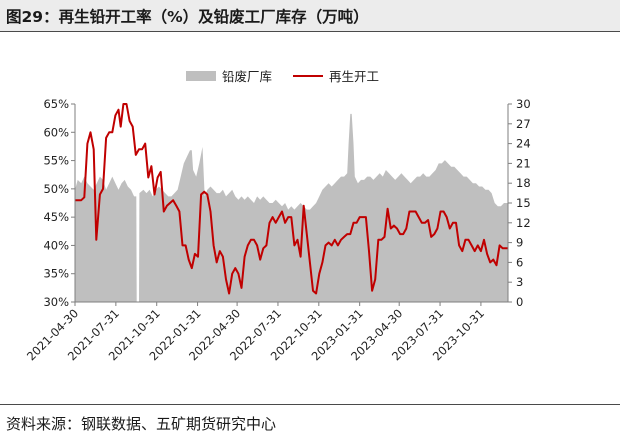  Describe the element at coordinates (519, 262) in the screenshot. I see `right-tick-label: 6` at that location.